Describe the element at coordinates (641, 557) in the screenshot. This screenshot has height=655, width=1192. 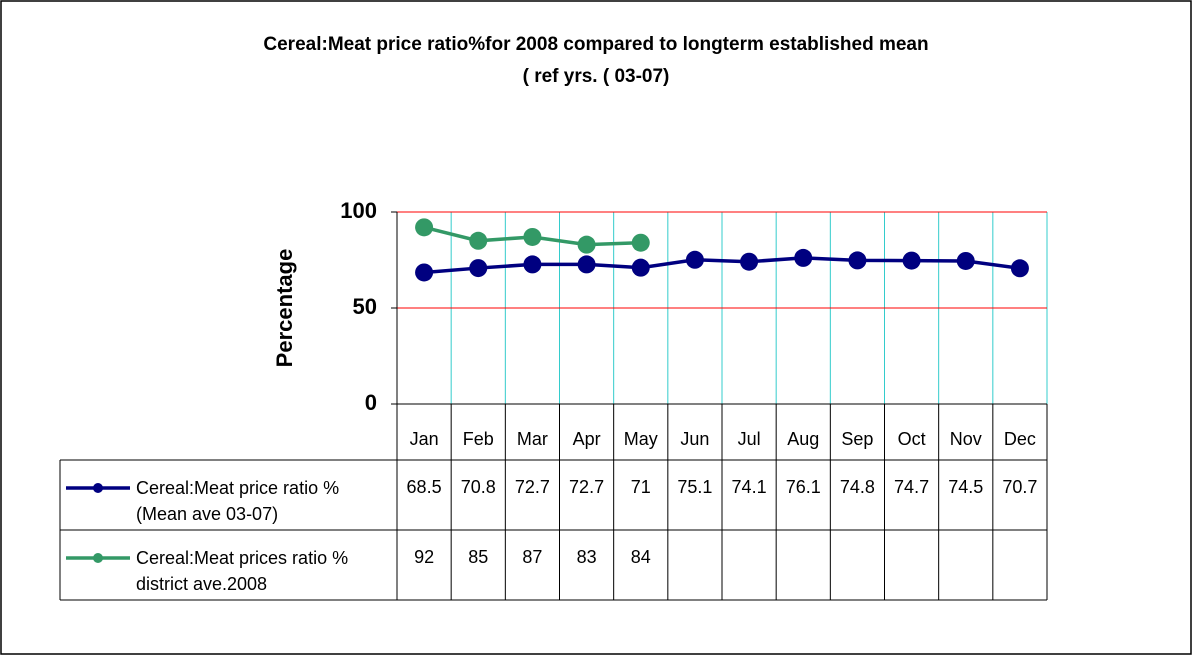
I see `table-value: 84` at that location.